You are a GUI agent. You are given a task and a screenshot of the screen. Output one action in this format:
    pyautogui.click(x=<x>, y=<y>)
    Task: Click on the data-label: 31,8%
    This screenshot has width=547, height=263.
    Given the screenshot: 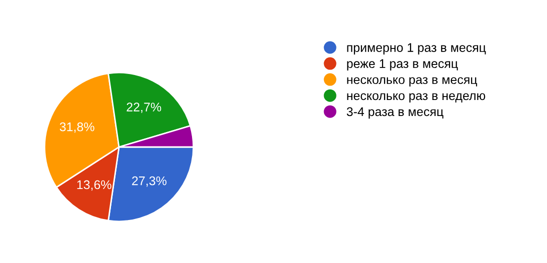 What is the action you would take?
    pyautogui.click(x=77, y=127)
    